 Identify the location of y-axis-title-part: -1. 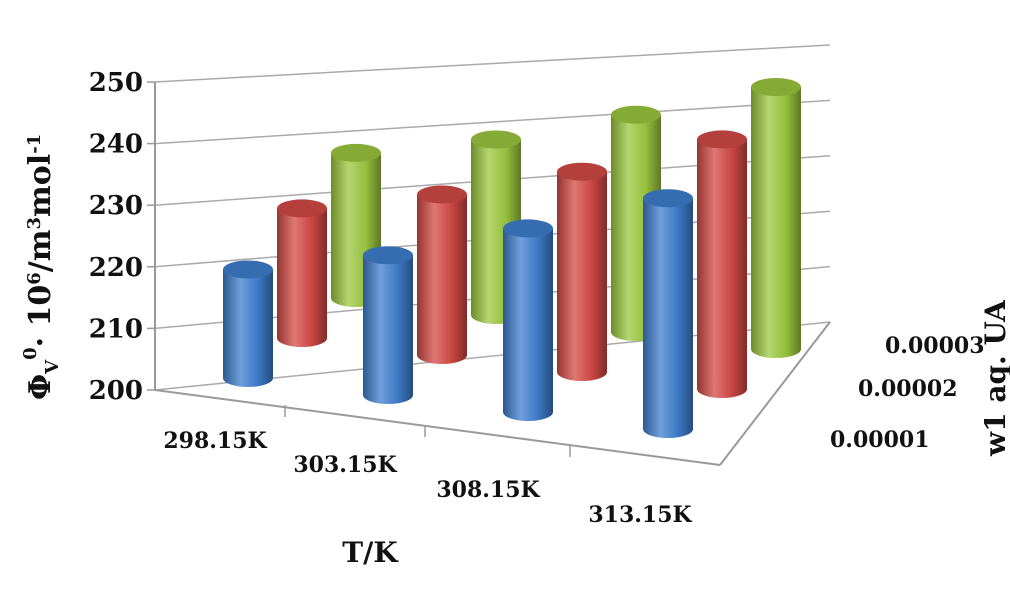
(34, 144).